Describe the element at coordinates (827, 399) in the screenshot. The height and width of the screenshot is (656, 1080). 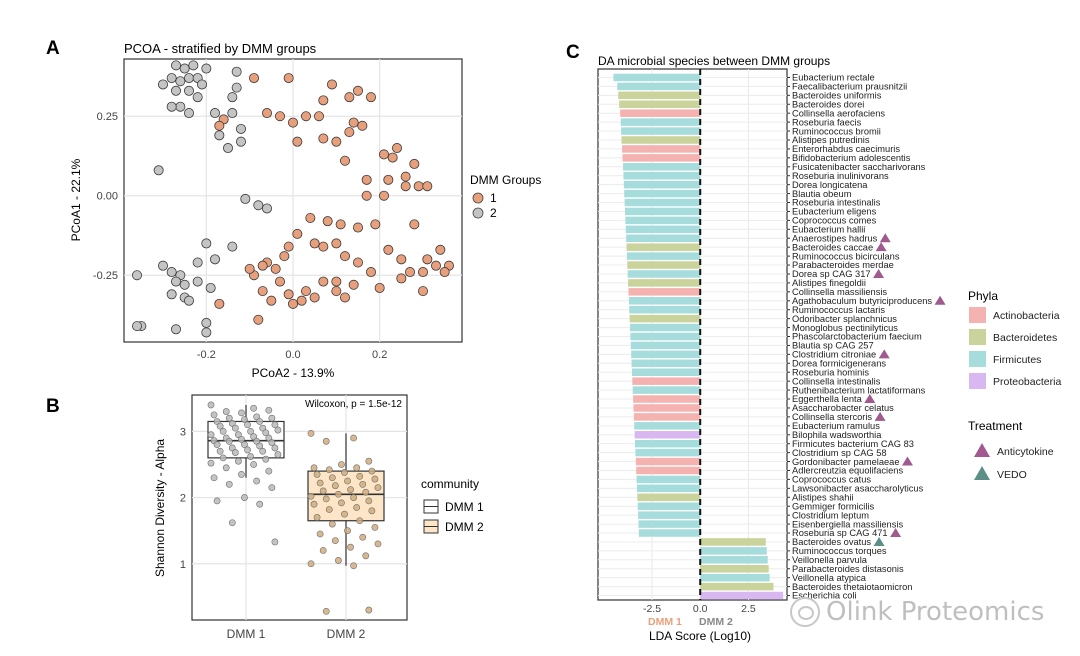
I see `lda-species-label: Eggerthella lenta` at that location.